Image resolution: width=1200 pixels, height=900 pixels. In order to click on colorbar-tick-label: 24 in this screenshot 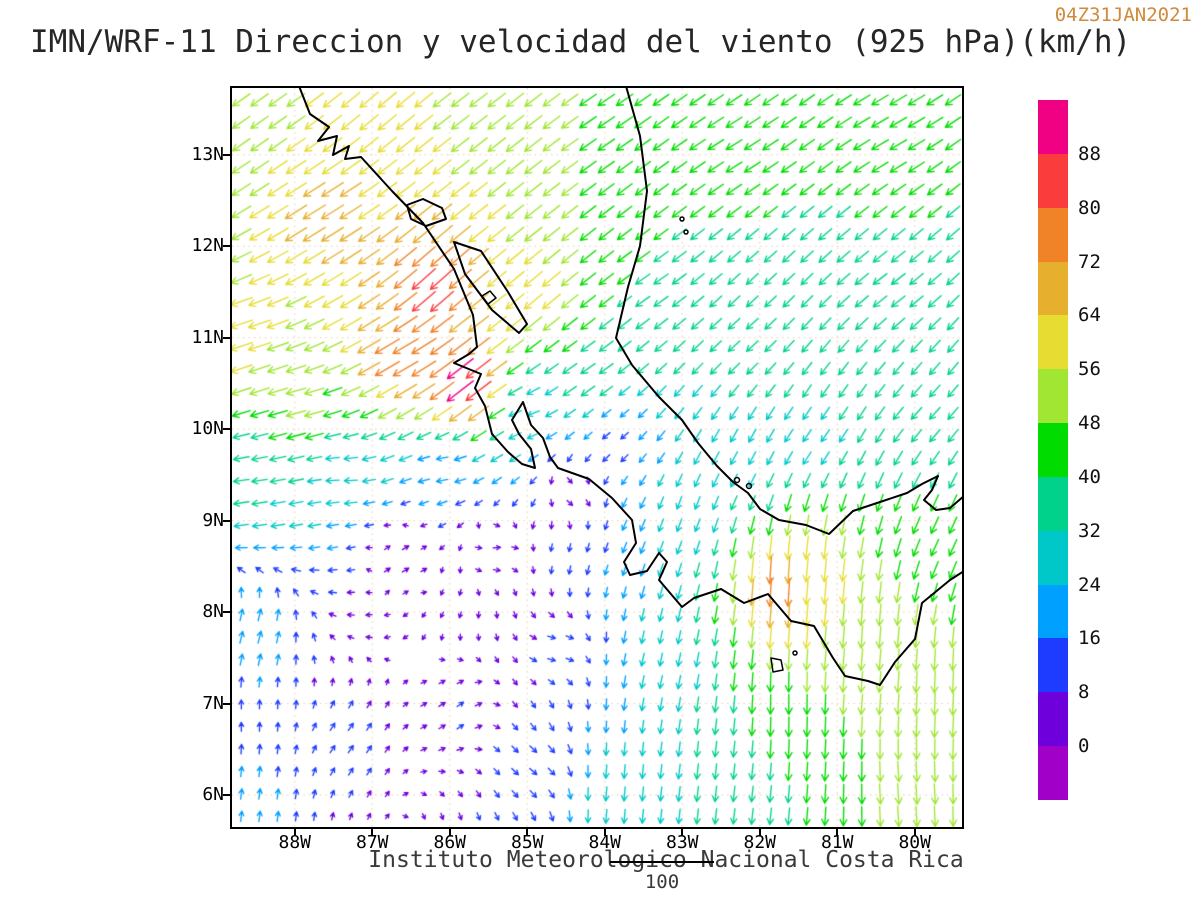, I will do `click(1089, 584)`.